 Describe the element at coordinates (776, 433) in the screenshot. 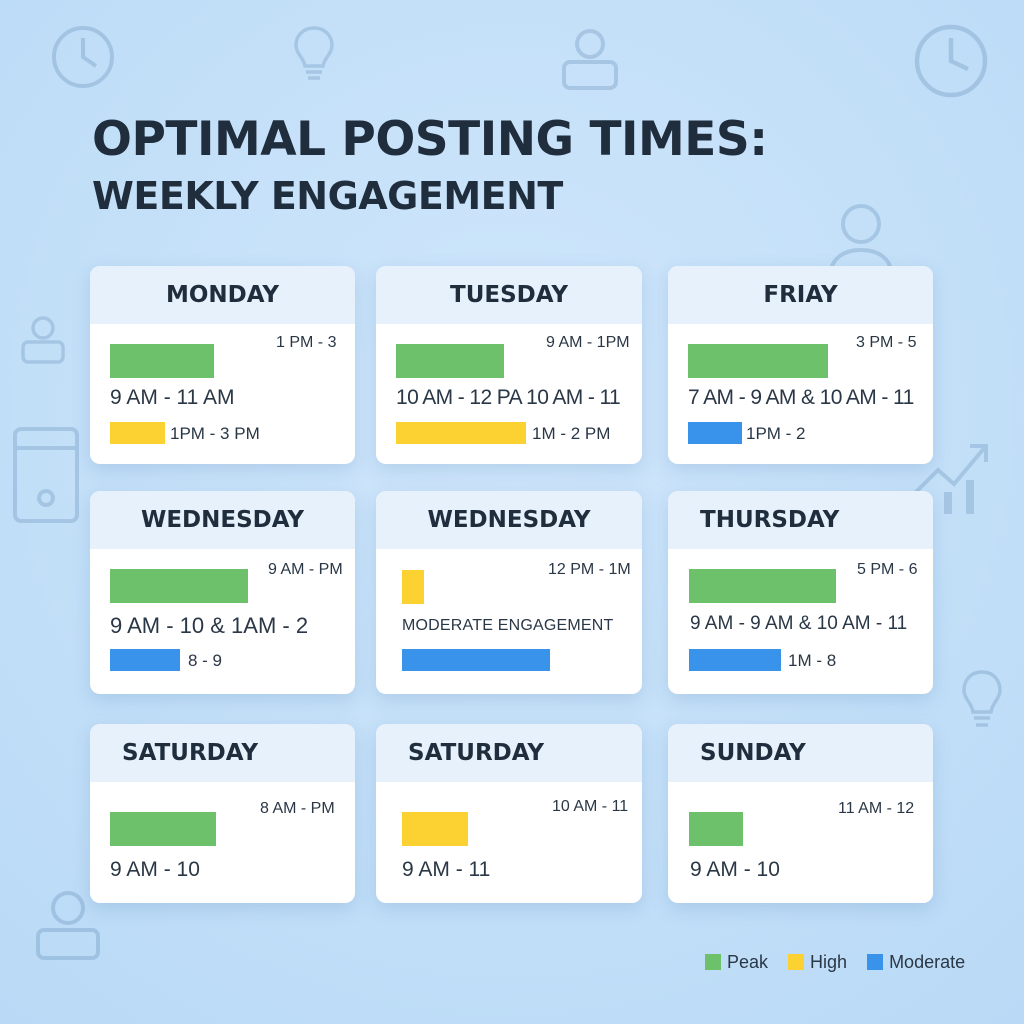

I see `time-range-label: 1PM - 2` at that location.